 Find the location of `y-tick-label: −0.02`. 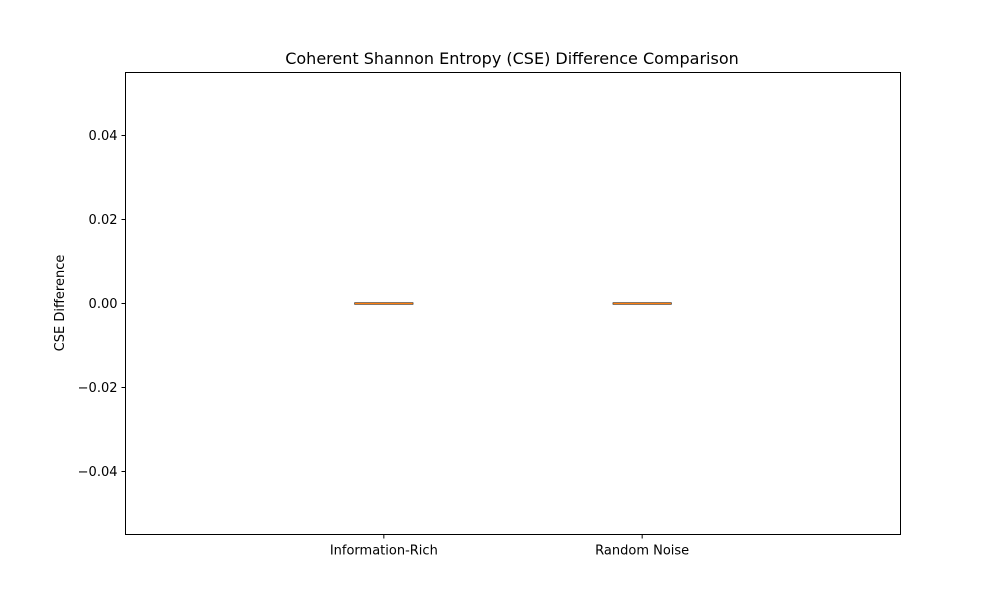

y-tick-label: −0.02 is located at coordinates (98, 388).